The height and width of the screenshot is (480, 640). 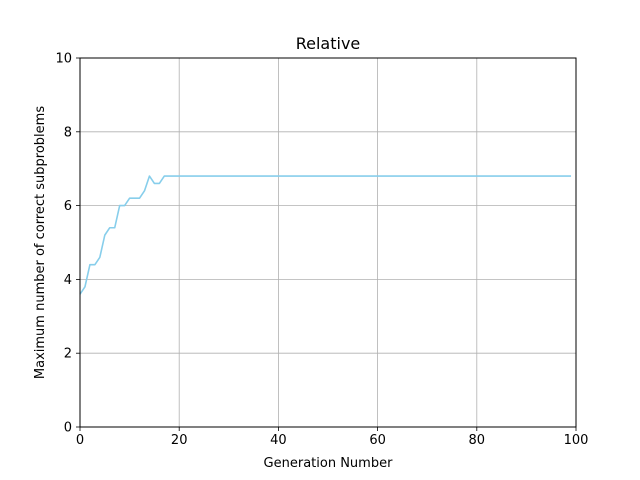 I want to click on y-tick-label: 0, so click(x=68, y=428).